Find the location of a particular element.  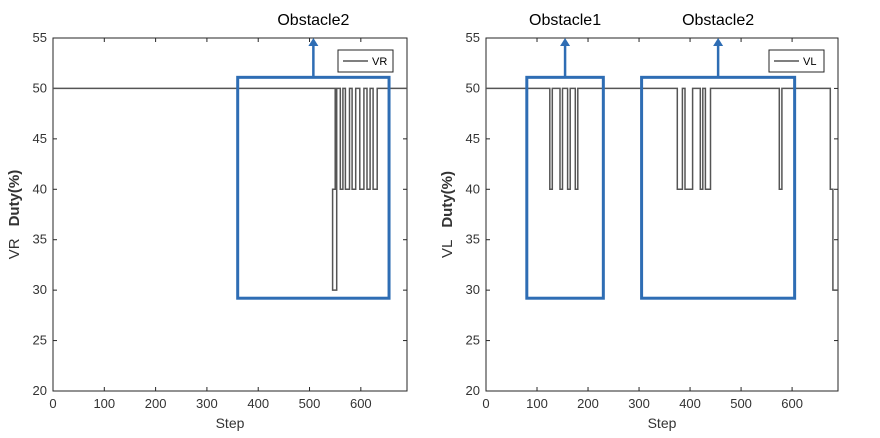

vr-xtick-label: 600 is located at coordinates (361, 403).